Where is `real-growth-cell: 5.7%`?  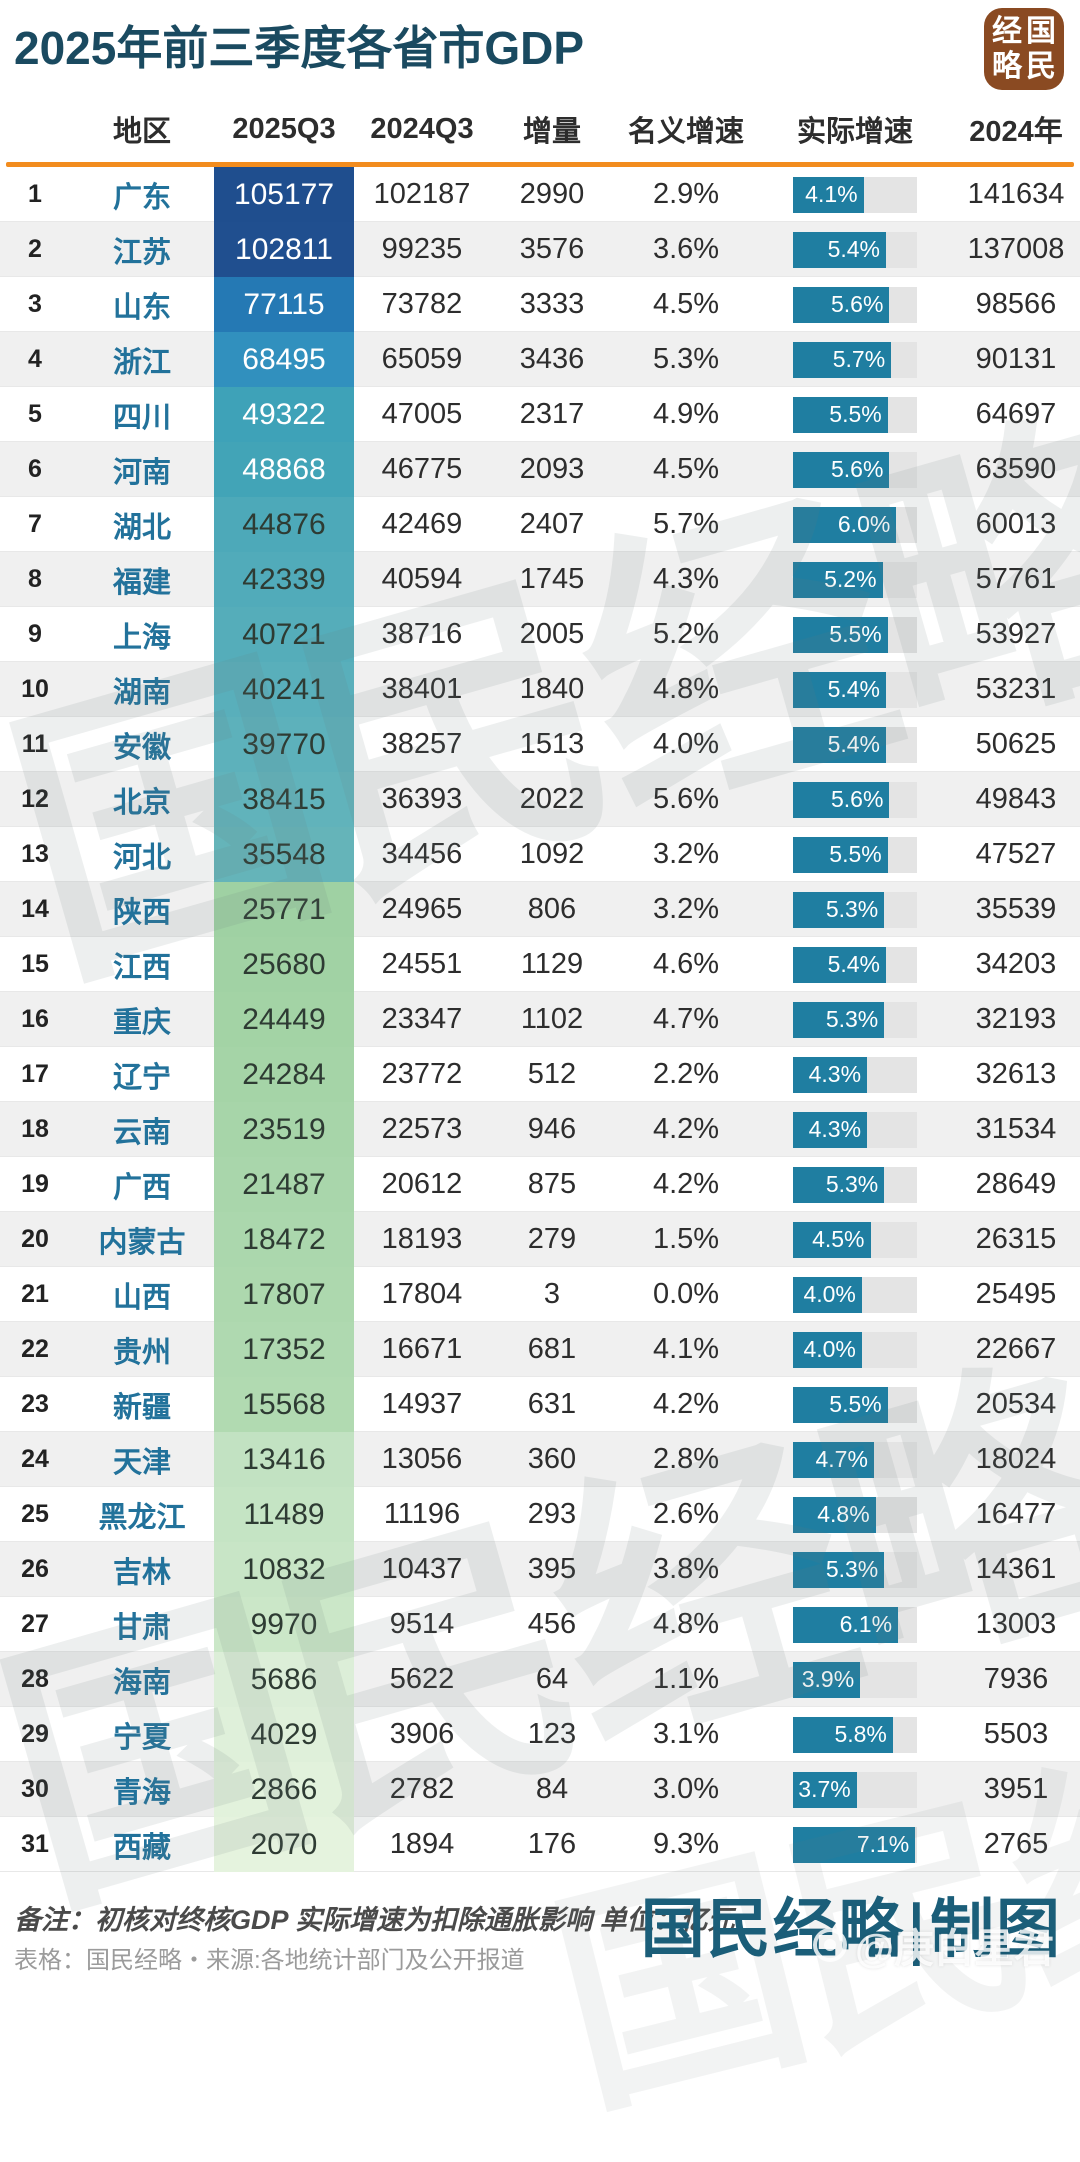
real-growth-cell: 5.7% is located at coordinates (855, 359).